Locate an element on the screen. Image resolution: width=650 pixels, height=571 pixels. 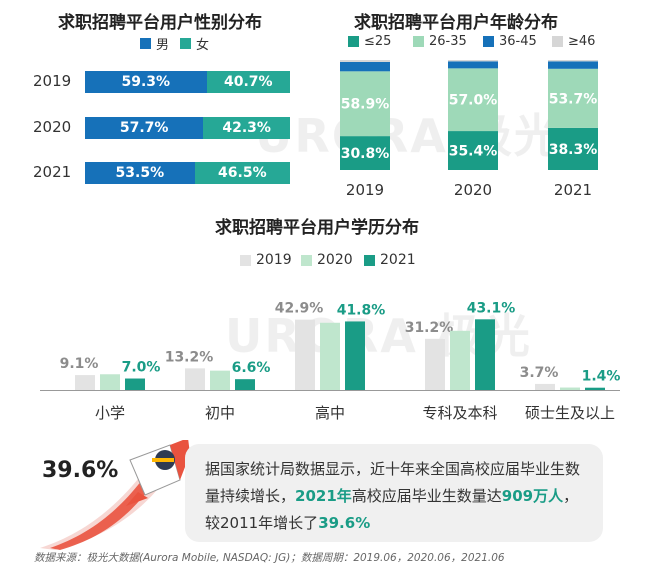
callout-box is located at coordinates (394, 493).